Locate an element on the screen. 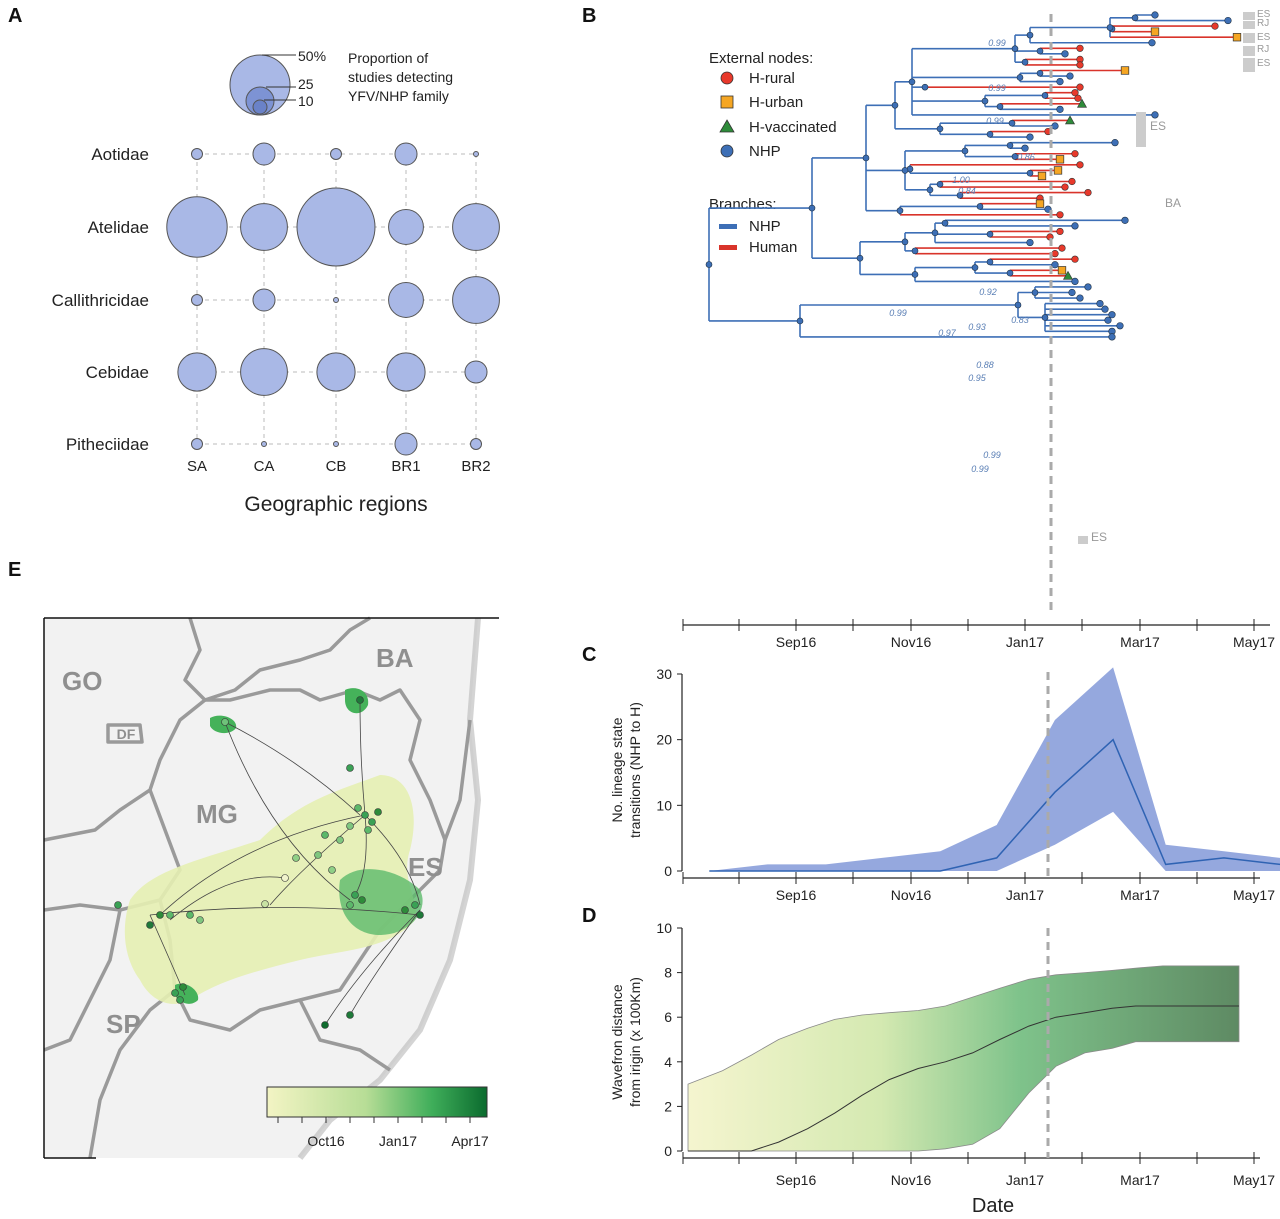  size-legend-label-25: 25 is located at coordinates (306, 84).